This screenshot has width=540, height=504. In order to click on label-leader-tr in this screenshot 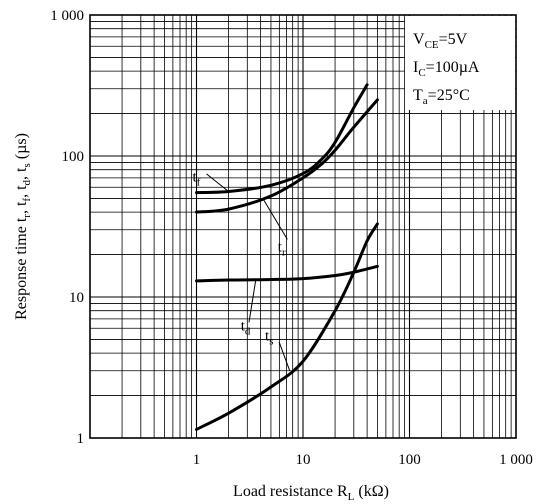, I will do `click(275, 219)`.